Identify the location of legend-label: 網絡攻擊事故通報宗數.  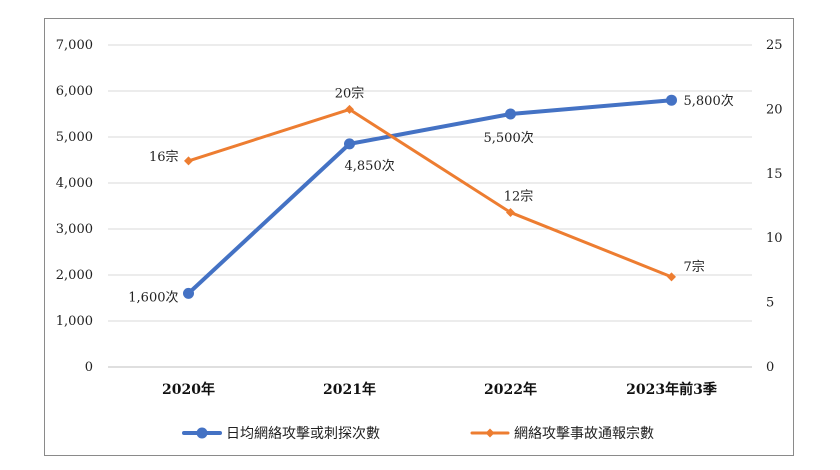
(584, 433).